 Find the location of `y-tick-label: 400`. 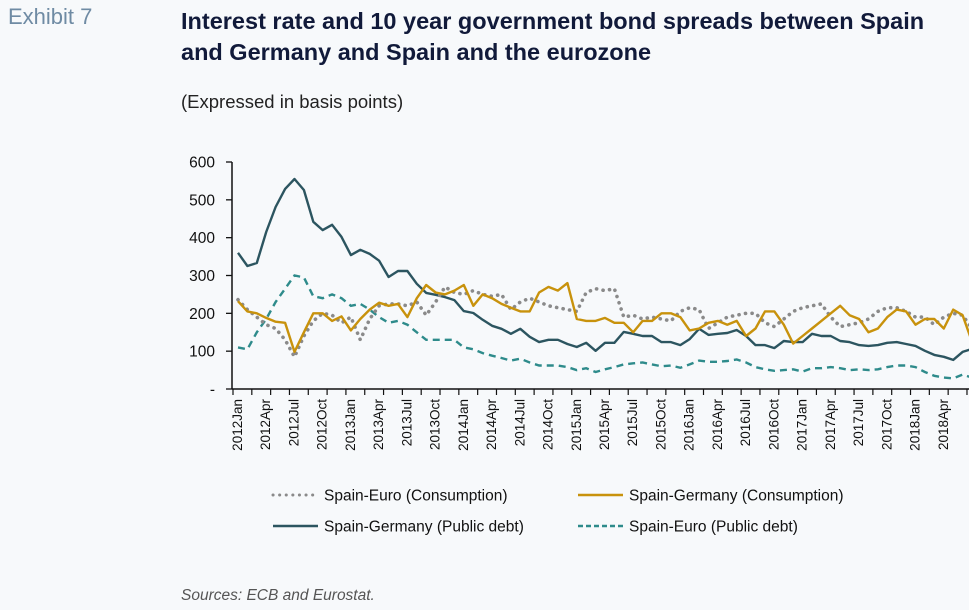

y-tick-label: 400 is located at coordinates (202, 238).